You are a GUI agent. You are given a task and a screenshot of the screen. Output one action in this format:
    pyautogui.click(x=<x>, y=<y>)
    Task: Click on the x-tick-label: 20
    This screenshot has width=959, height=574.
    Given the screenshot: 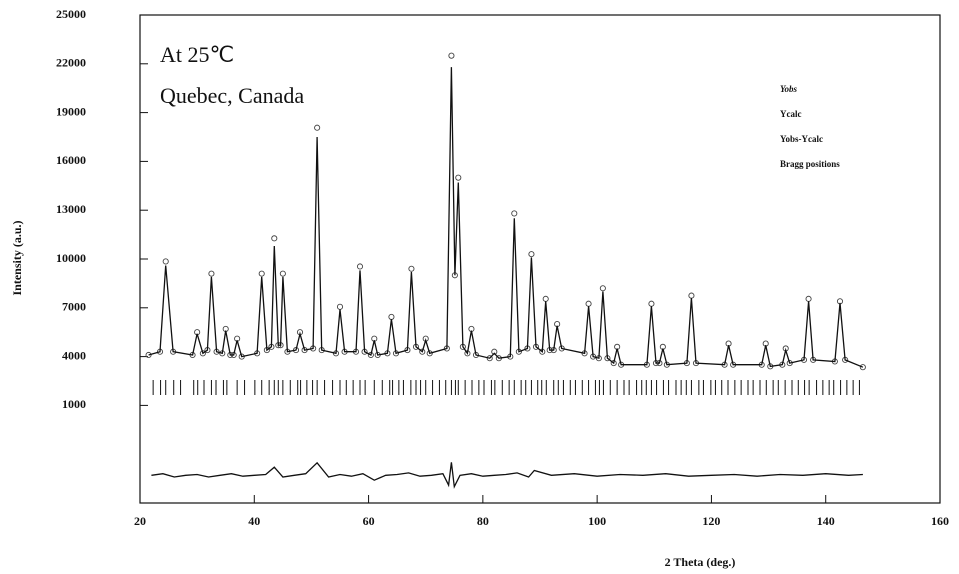 What is the action you would take?
    pyautogui.click(x=140, y=521)
    